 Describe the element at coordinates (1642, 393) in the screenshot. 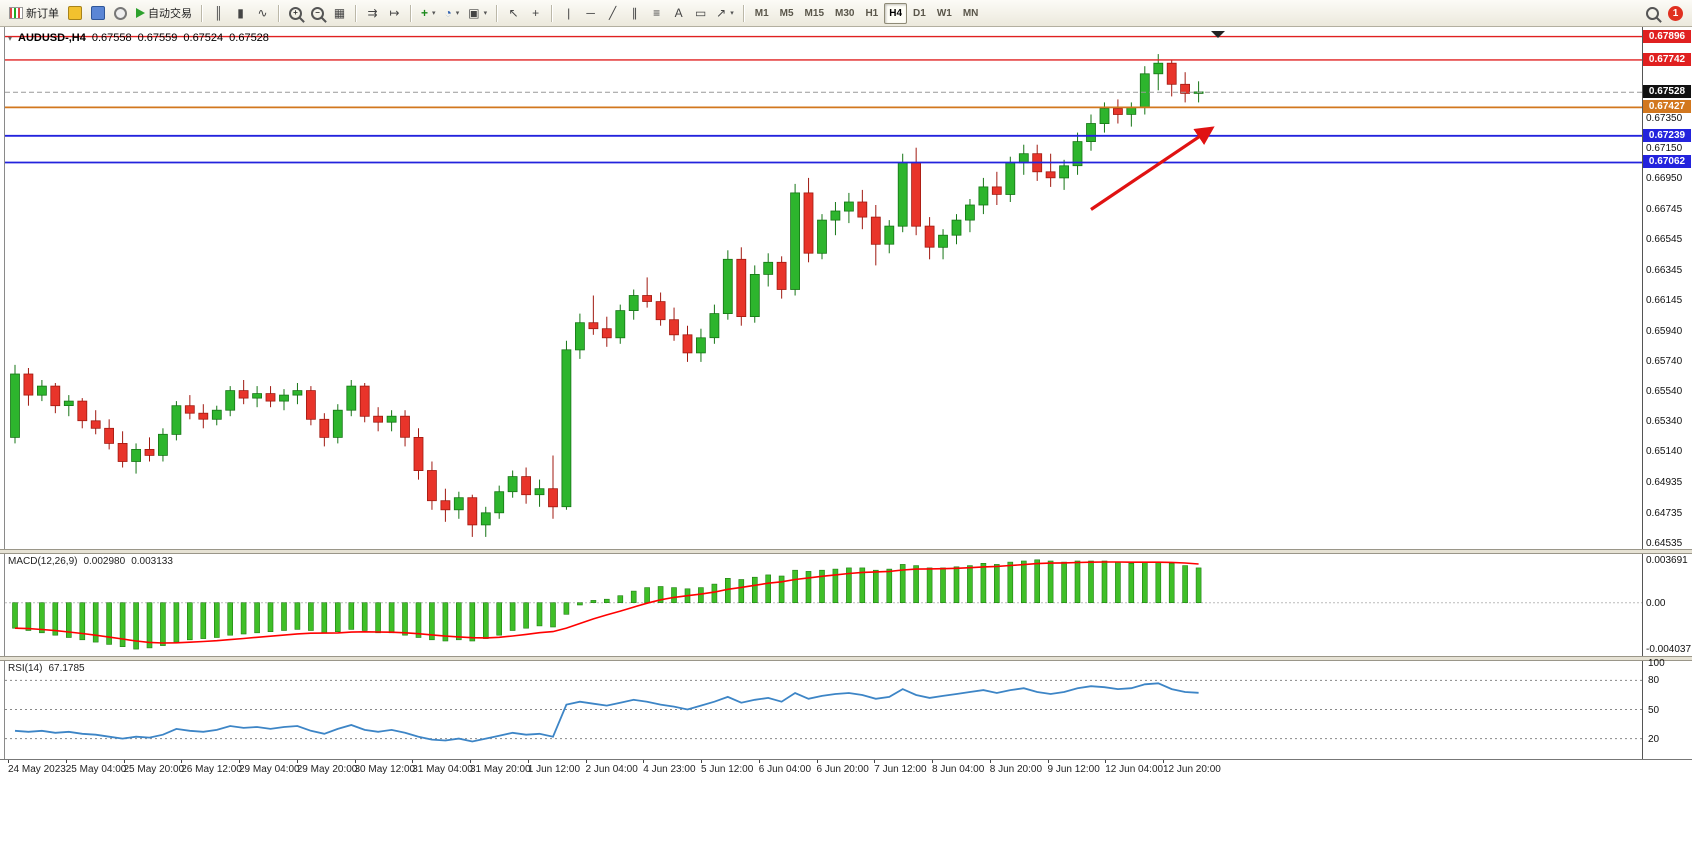

I see `price-axis-border` at that location.